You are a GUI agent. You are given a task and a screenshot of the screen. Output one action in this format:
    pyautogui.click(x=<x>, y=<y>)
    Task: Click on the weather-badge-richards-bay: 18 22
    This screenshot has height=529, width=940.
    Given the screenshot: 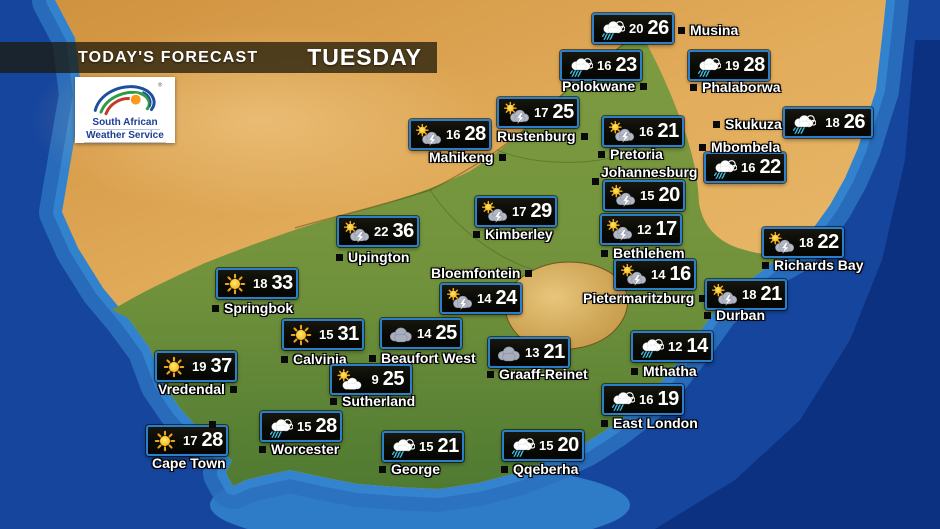 What is the action you would take?
    pyautogui.click(x=803, y=242)
    